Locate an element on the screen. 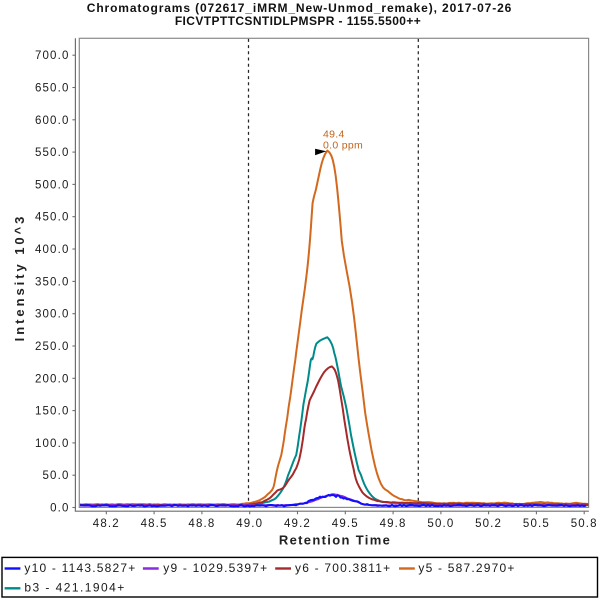  svg-text: Intensity 10^3 is located at coordinates (19, 278).